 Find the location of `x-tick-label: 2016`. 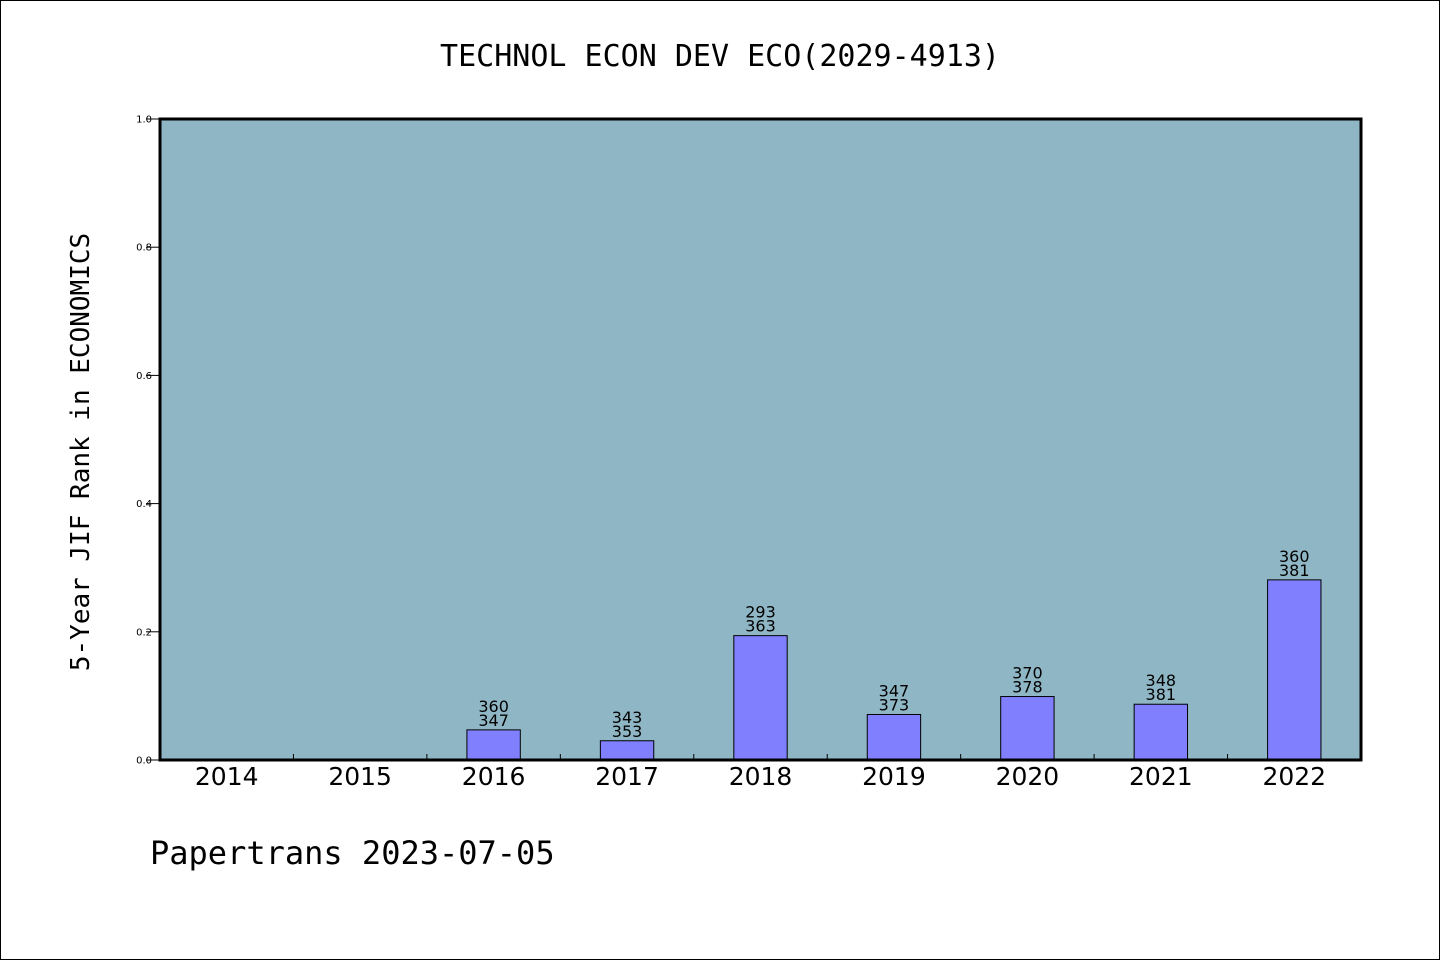

x-tick-label: 2016 is located at coordinates (494, 776).